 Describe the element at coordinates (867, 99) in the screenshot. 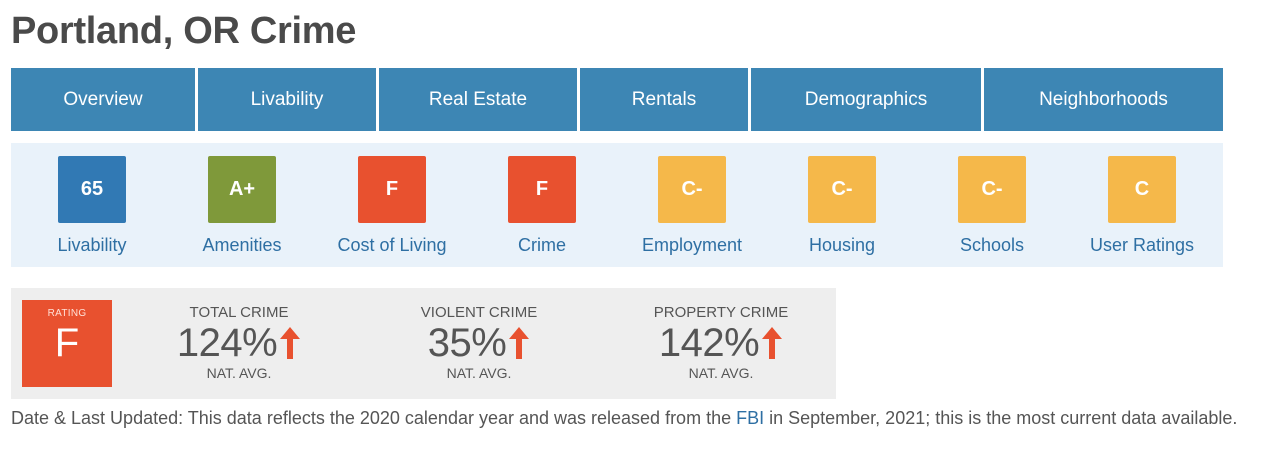

I see `tab-demographics: Demographics` at that location.